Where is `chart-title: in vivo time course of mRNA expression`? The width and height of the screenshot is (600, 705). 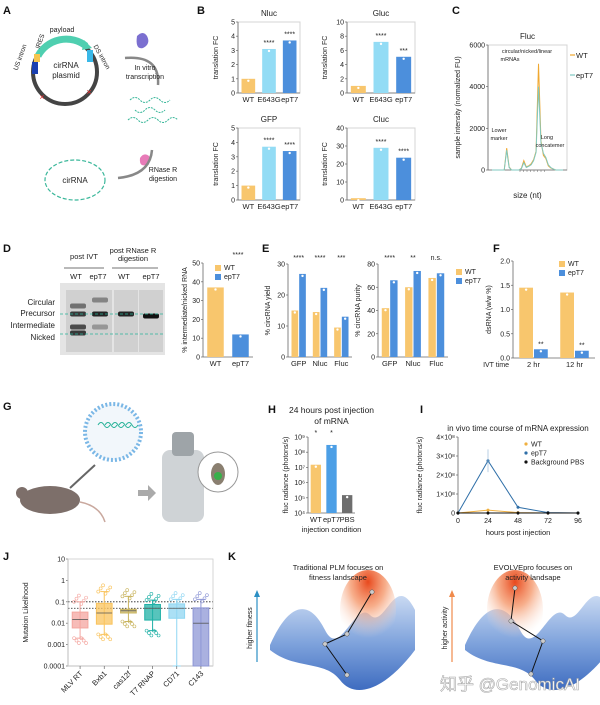 chart-title: in vivo time course of mRNA expression is located at coordinates (517, 428).